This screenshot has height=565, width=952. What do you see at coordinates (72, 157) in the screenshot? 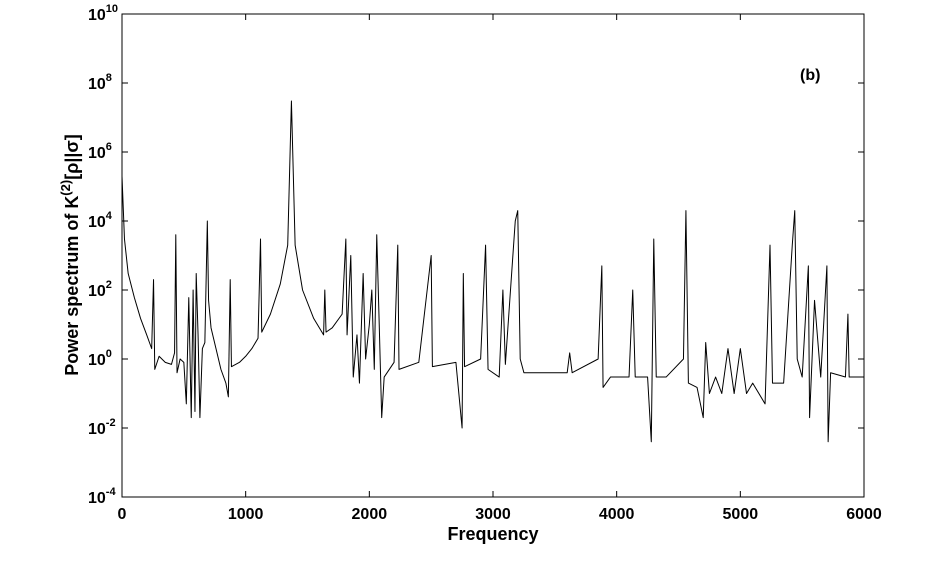
I see `y-axis-label-suffix: [ρ||σ]` at bounding box center [72, 157].